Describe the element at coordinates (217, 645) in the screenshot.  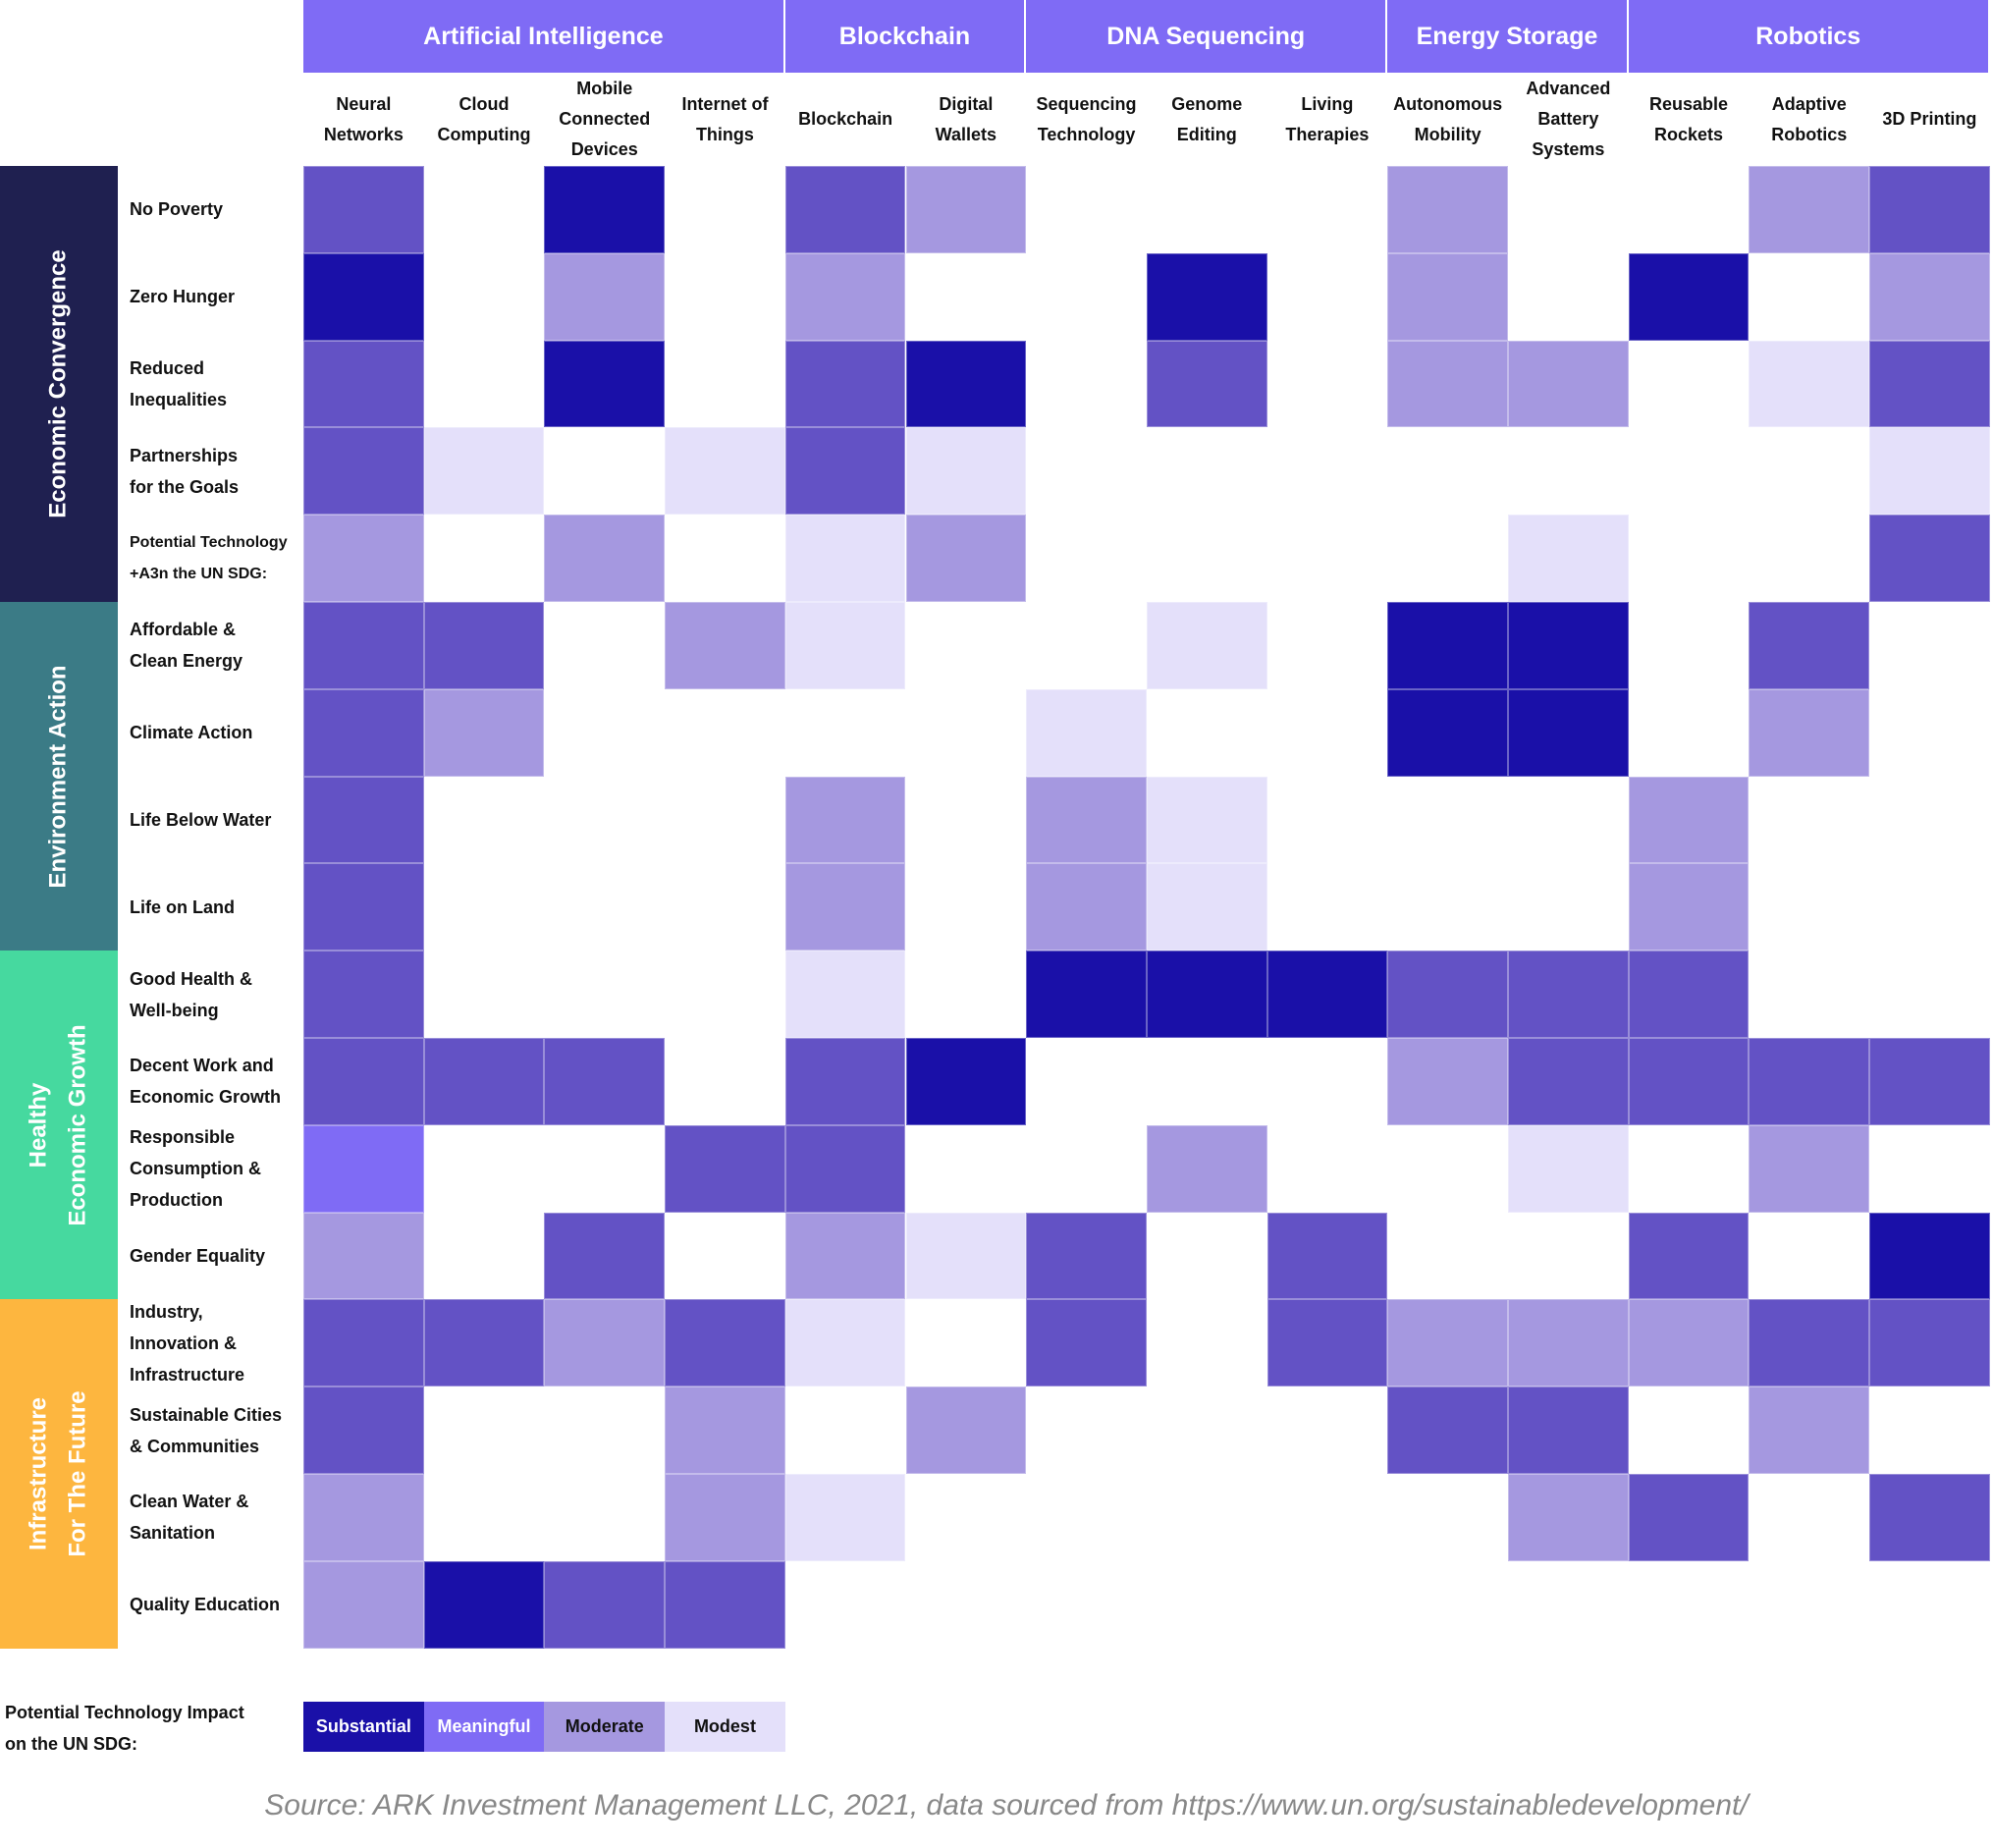
I see `row-label: Affordable & Clean Energy` at that location.